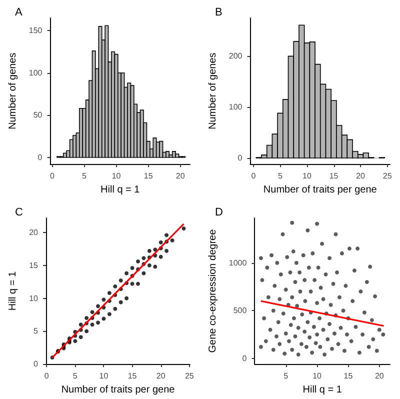 The width and height of the screenshot is (400, 399). Describe the element at coordinates (19, 212) in the screenshot. I see `chart-title: C` at that location.